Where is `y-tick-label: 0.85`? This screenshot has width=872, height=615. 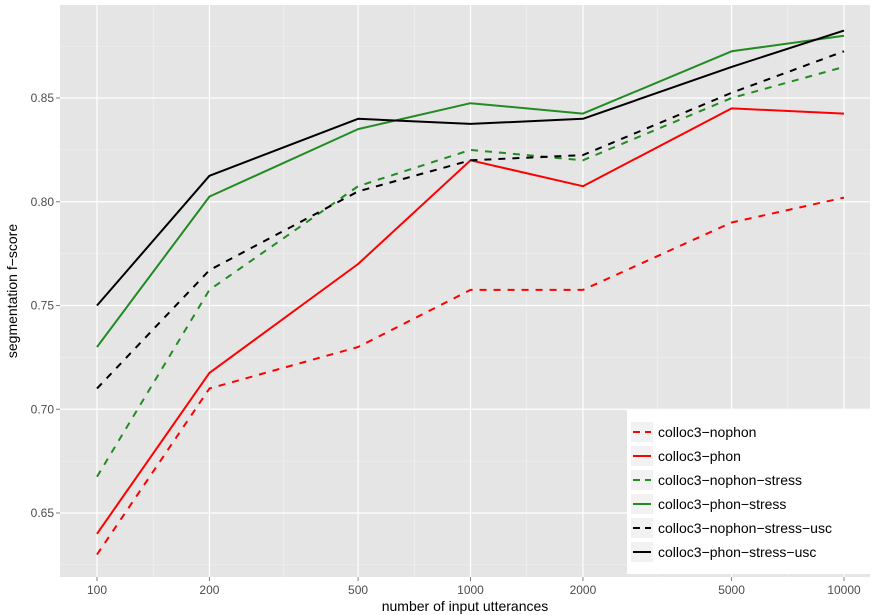 y-tick-label: 0.85 is located at coordinates (43, 98).